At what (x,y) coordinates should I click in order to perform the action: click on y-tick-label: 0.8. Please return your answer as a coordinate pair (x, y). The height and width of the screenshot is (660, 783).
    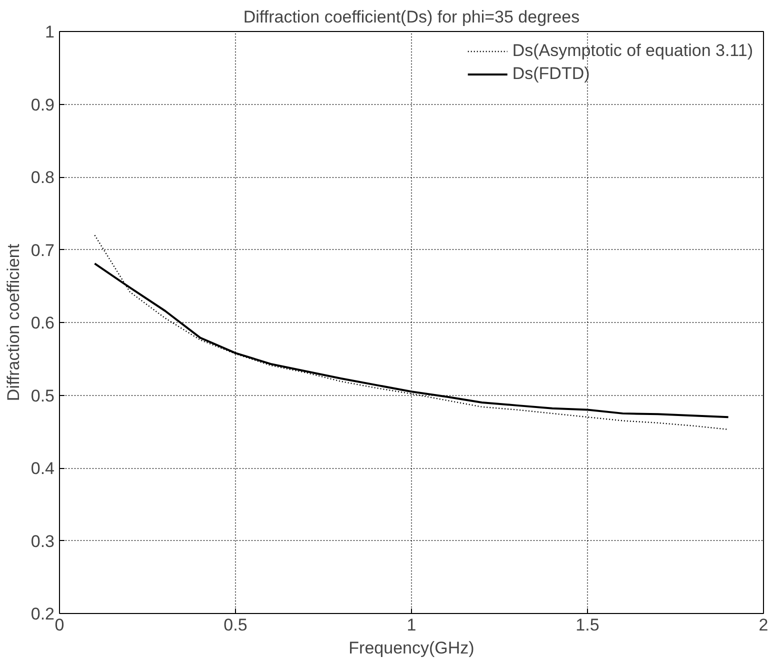
    Looking at the image, I should click on (42, 177).